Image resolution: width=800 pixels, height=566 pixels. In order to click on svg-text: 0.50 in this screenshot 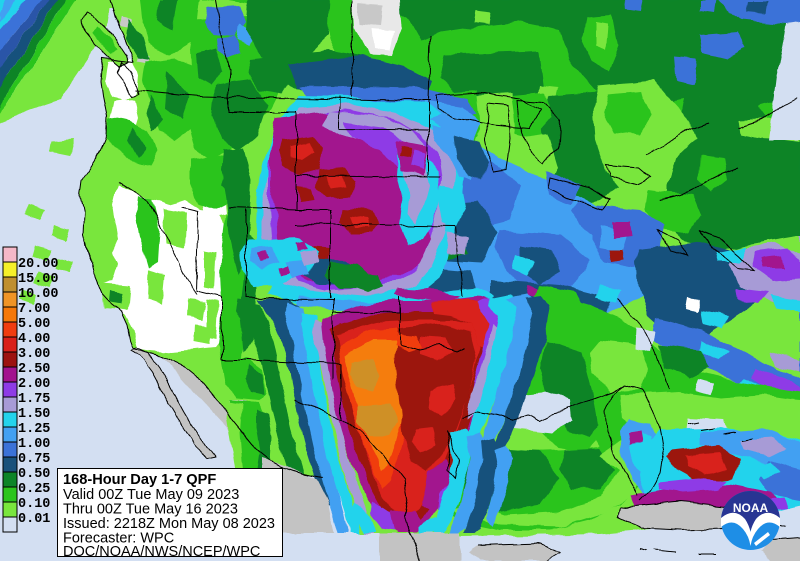, I will do `click(34, 474)`.